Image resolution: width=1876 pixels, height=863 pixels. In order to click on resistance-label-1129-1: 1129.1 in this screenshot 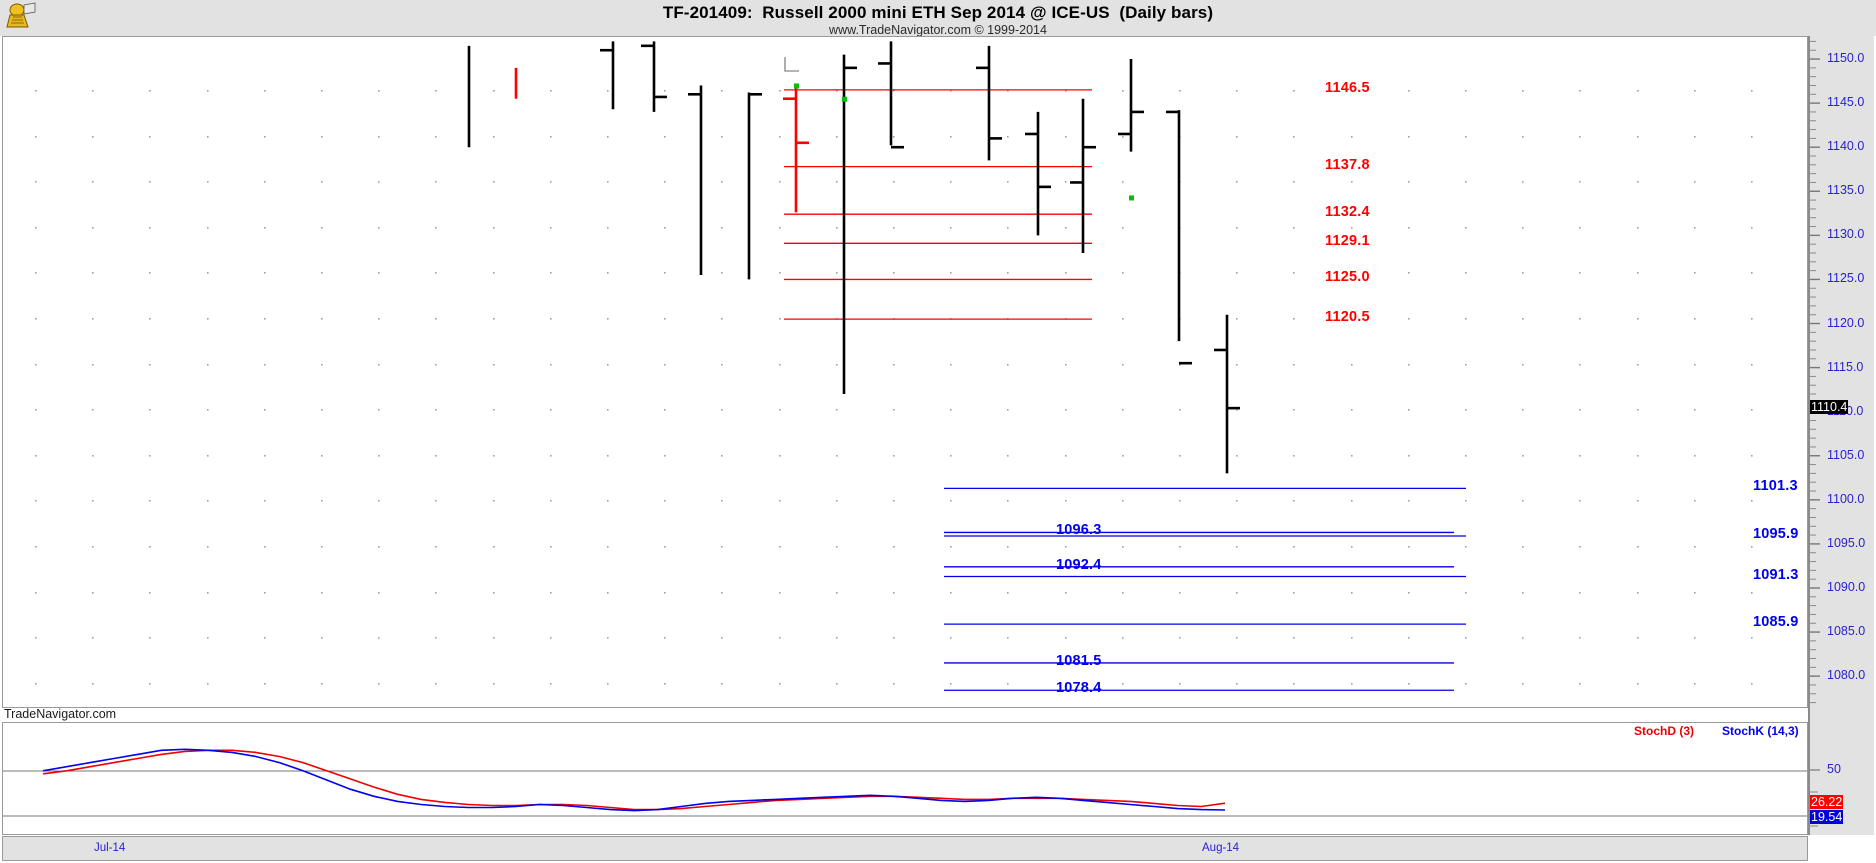, I will do `click(1347, 241)`.